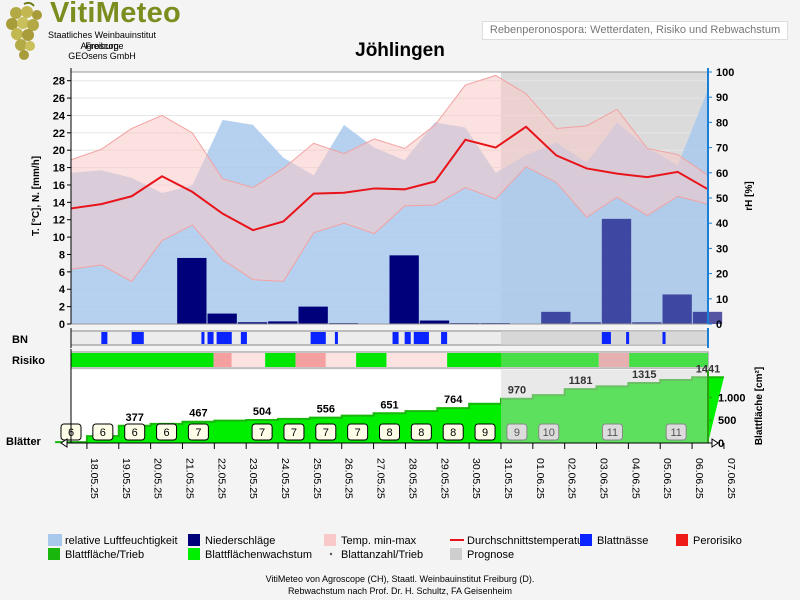 The image size is (800, 600). What do you see at coordinates (221, 478) in the screenshot?
I see `x-tick-label: 22.05.25` at bounding box center [221, 478].